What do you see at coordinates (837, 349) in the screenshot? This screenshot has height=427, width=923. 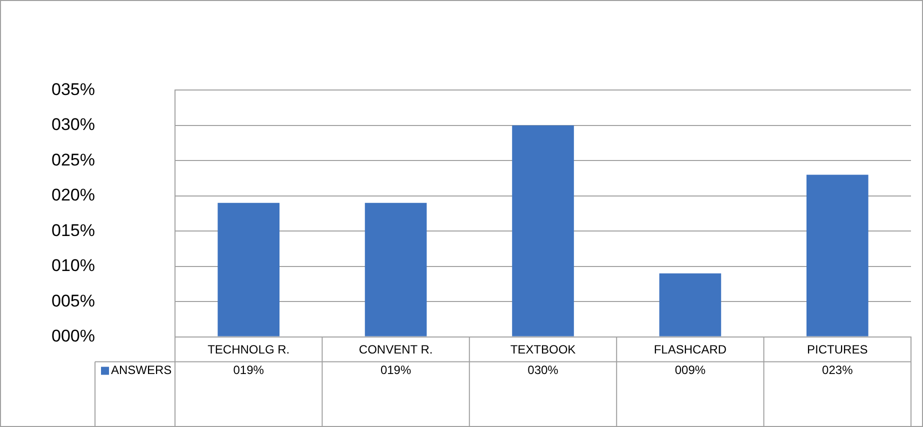 I see `x-tick-label: PICTURES` at bounding box center [837, 349].